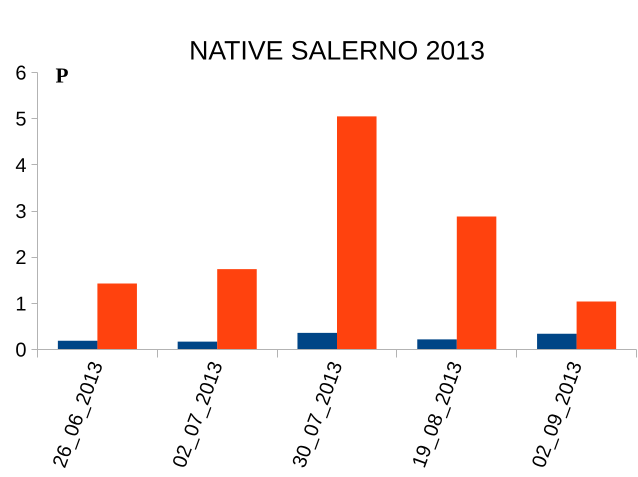 The image size is (638, 477). I want to click on y-tick-label: 3, so click(20, 212).